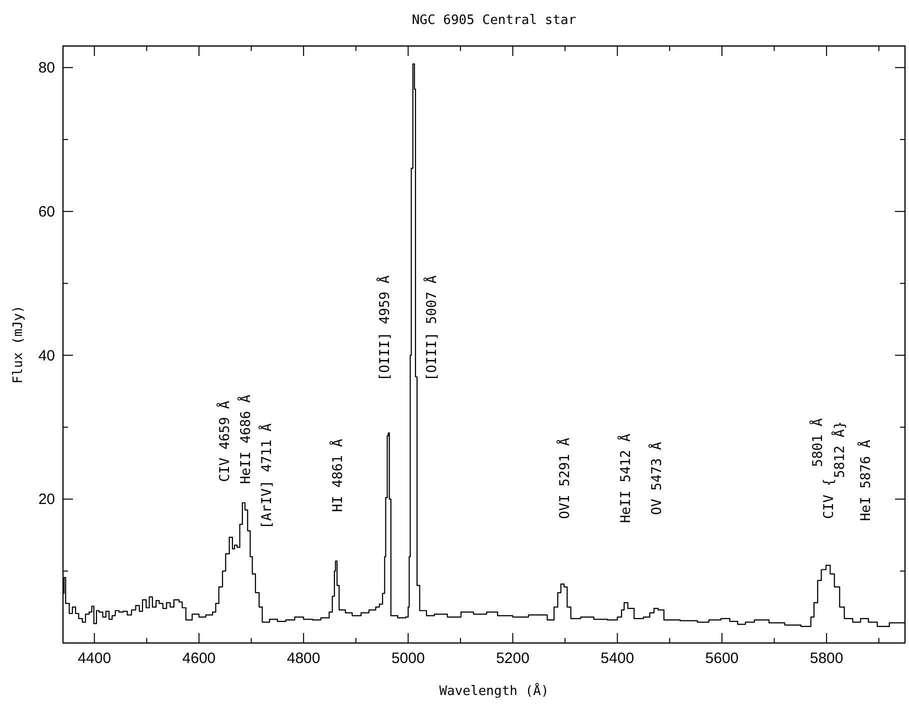  I want to click on x-tick-label: 5200, so click(513, 658).